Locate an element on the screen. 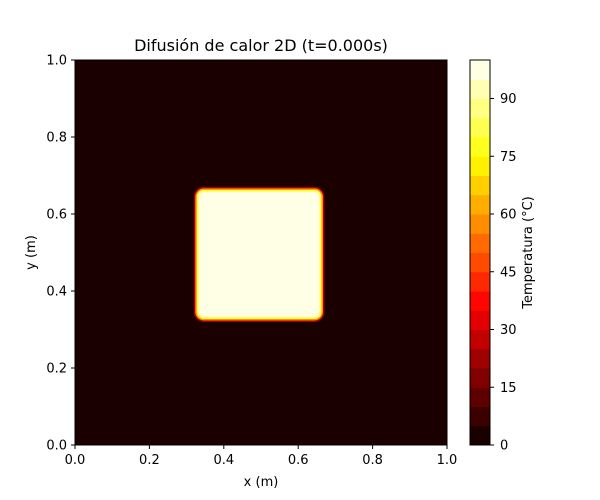 The image size is (600, 500). colorbar-tick-label: 45 is located at coordinates (508, 272).